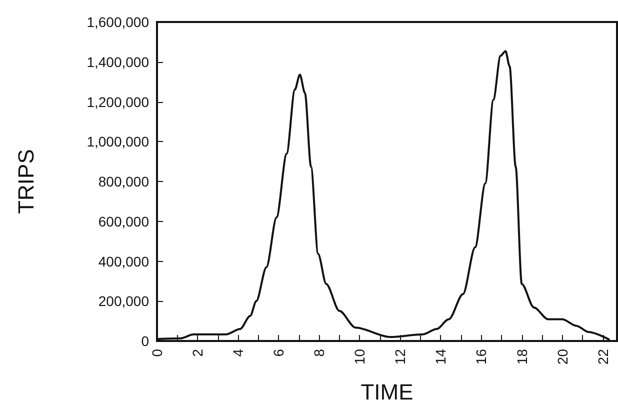 The width and height of the screenshot is (618, 419). I want to click on y-tick-label: 1,600,000, so click(118, 22).